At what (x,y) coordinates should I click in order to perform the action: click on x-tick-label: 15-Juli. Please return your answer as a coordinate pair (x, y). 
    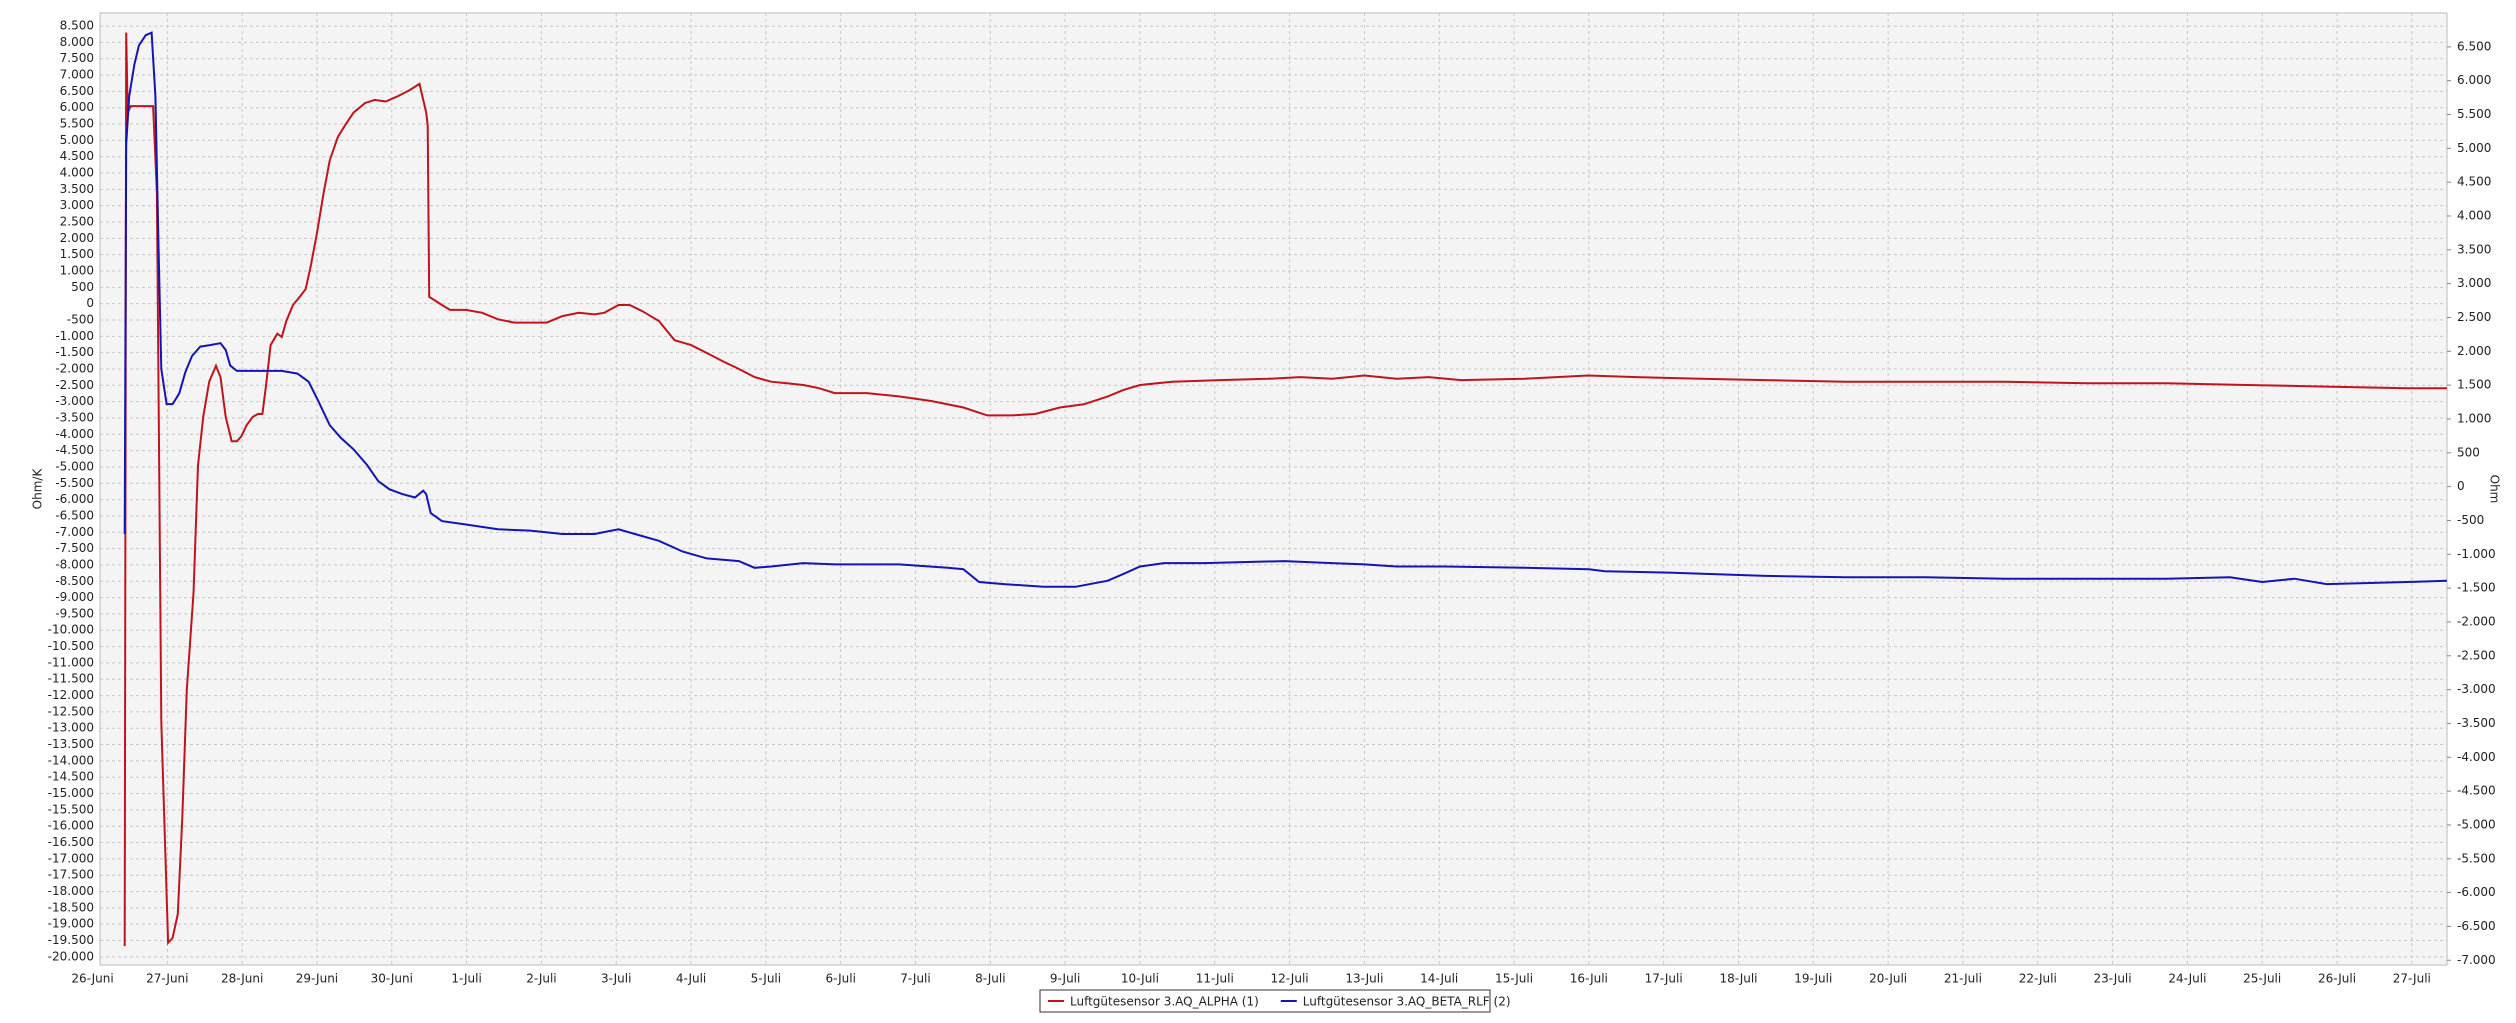
    Looking at the image, I should click on (1514, 979).